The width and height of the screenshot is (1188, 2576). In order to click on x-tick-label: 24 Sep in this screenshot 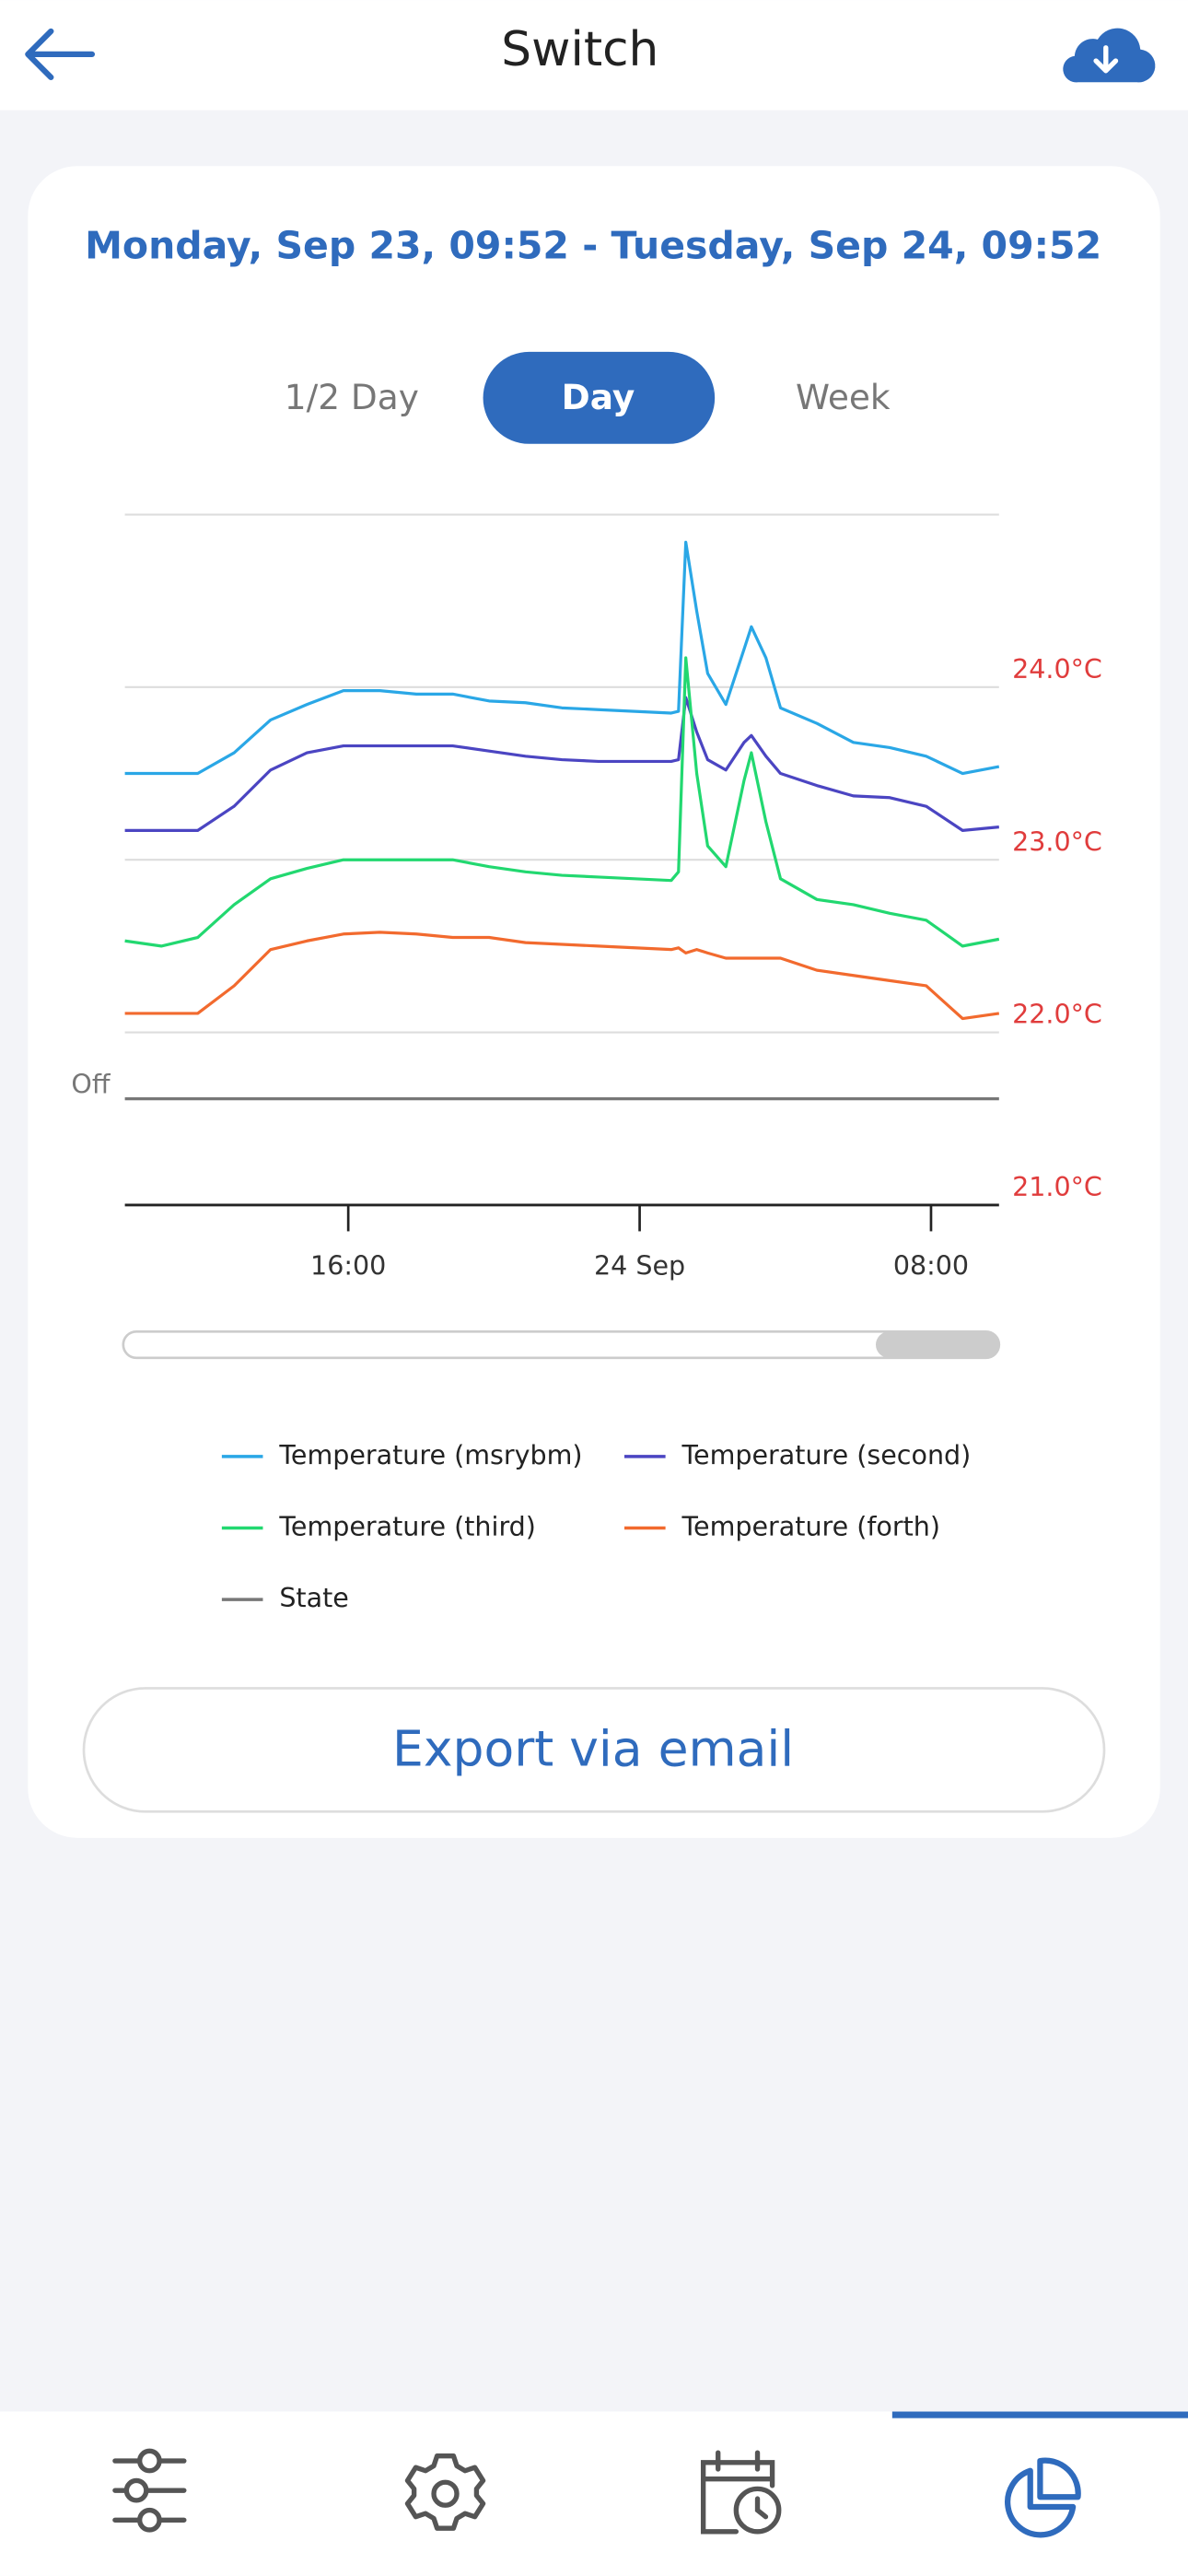, I will do `click(639, 1266)`.